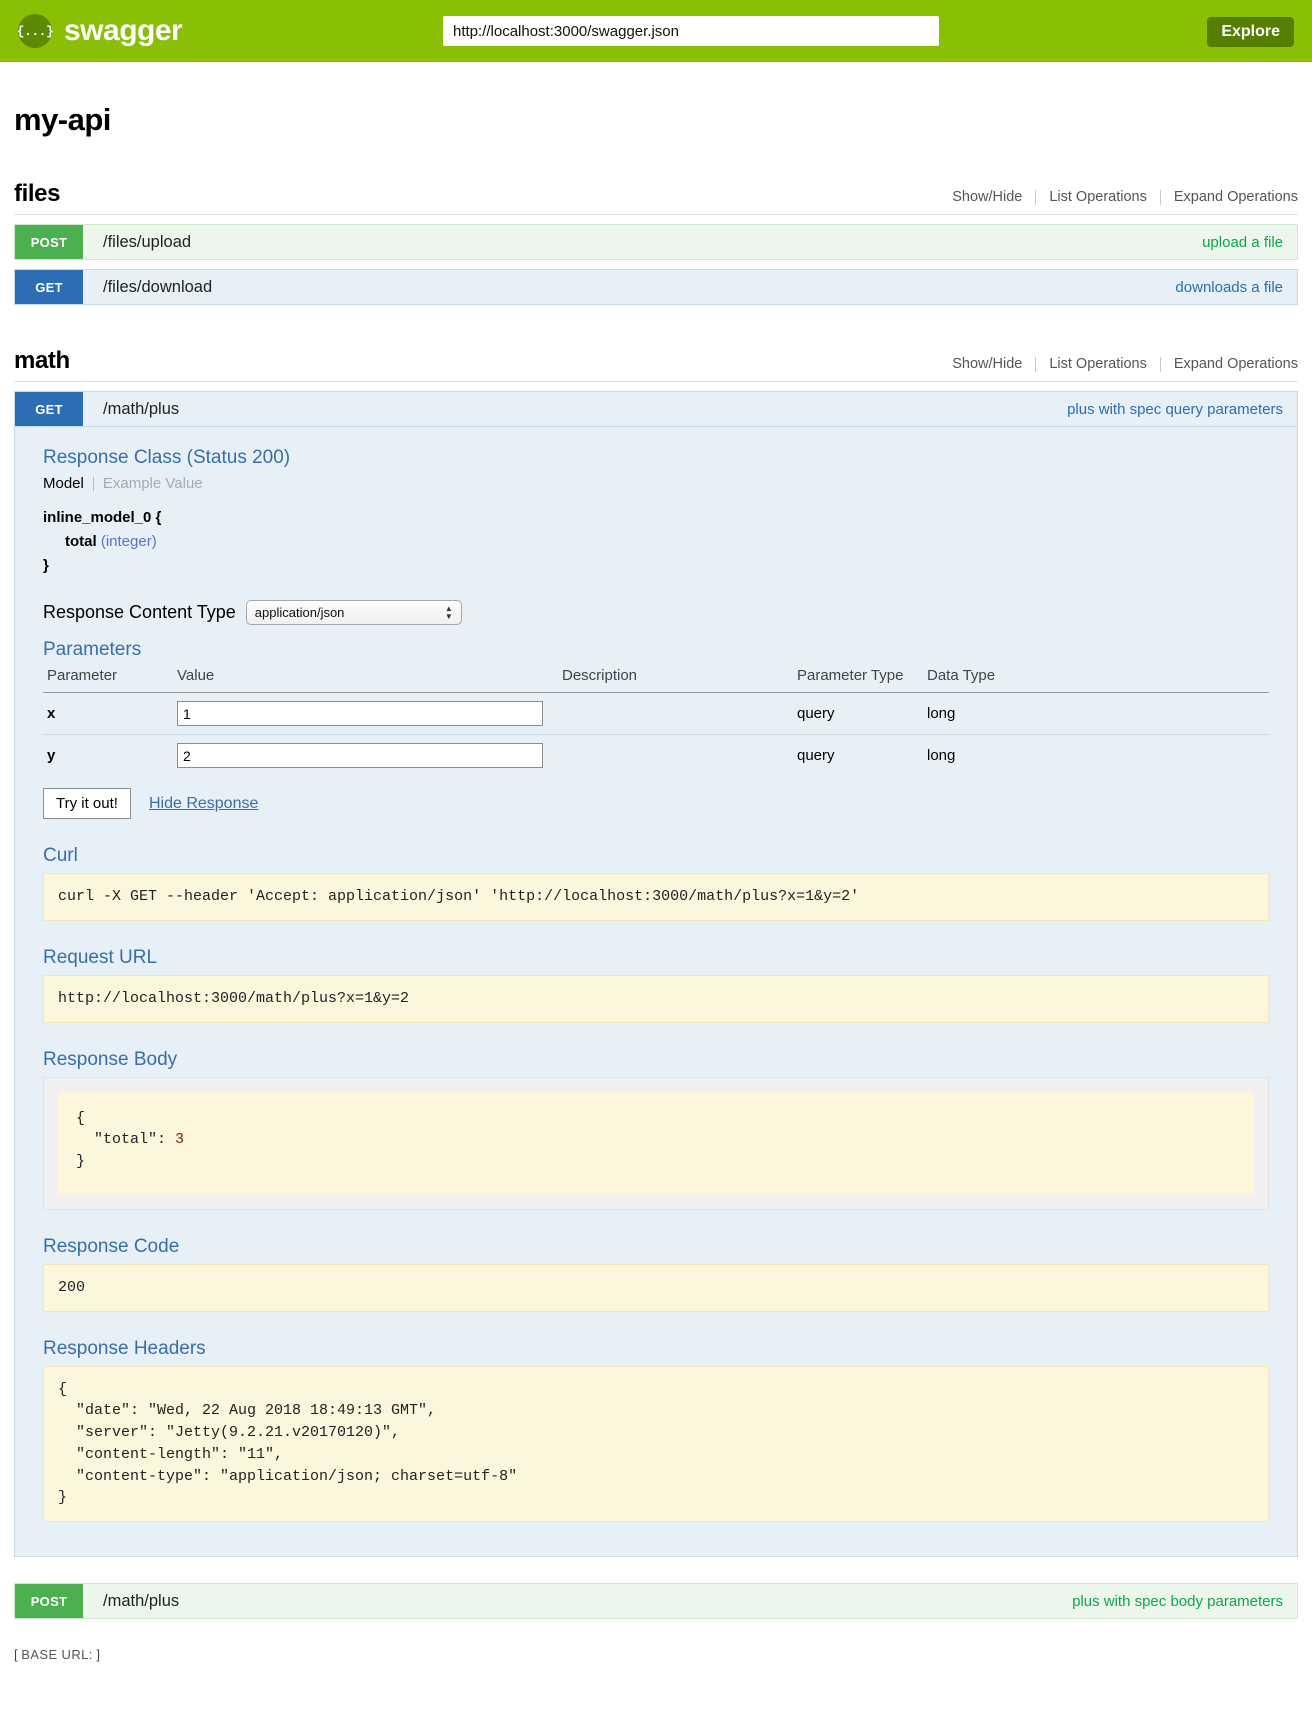 This screenshot has height=1728, width=1312. I want to click on model-tabs: Model Example Value, so click(656, 483).